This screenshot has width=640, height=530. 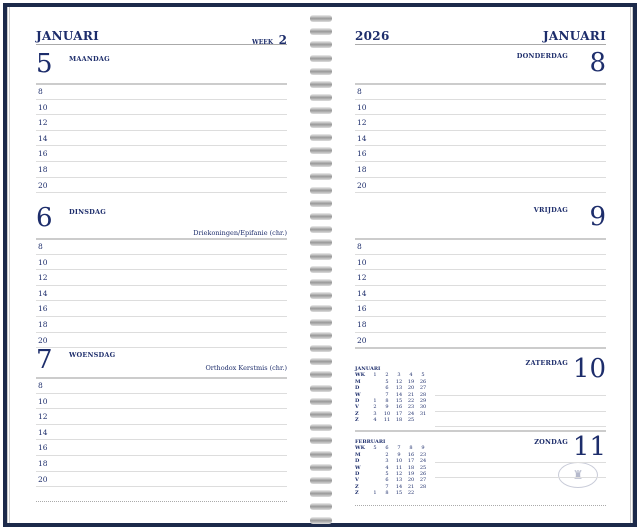 What do you see at coordinates (43, 463) in the screenshot?
I see `hour-slot-18: 18` at bounding box center [43, 463].